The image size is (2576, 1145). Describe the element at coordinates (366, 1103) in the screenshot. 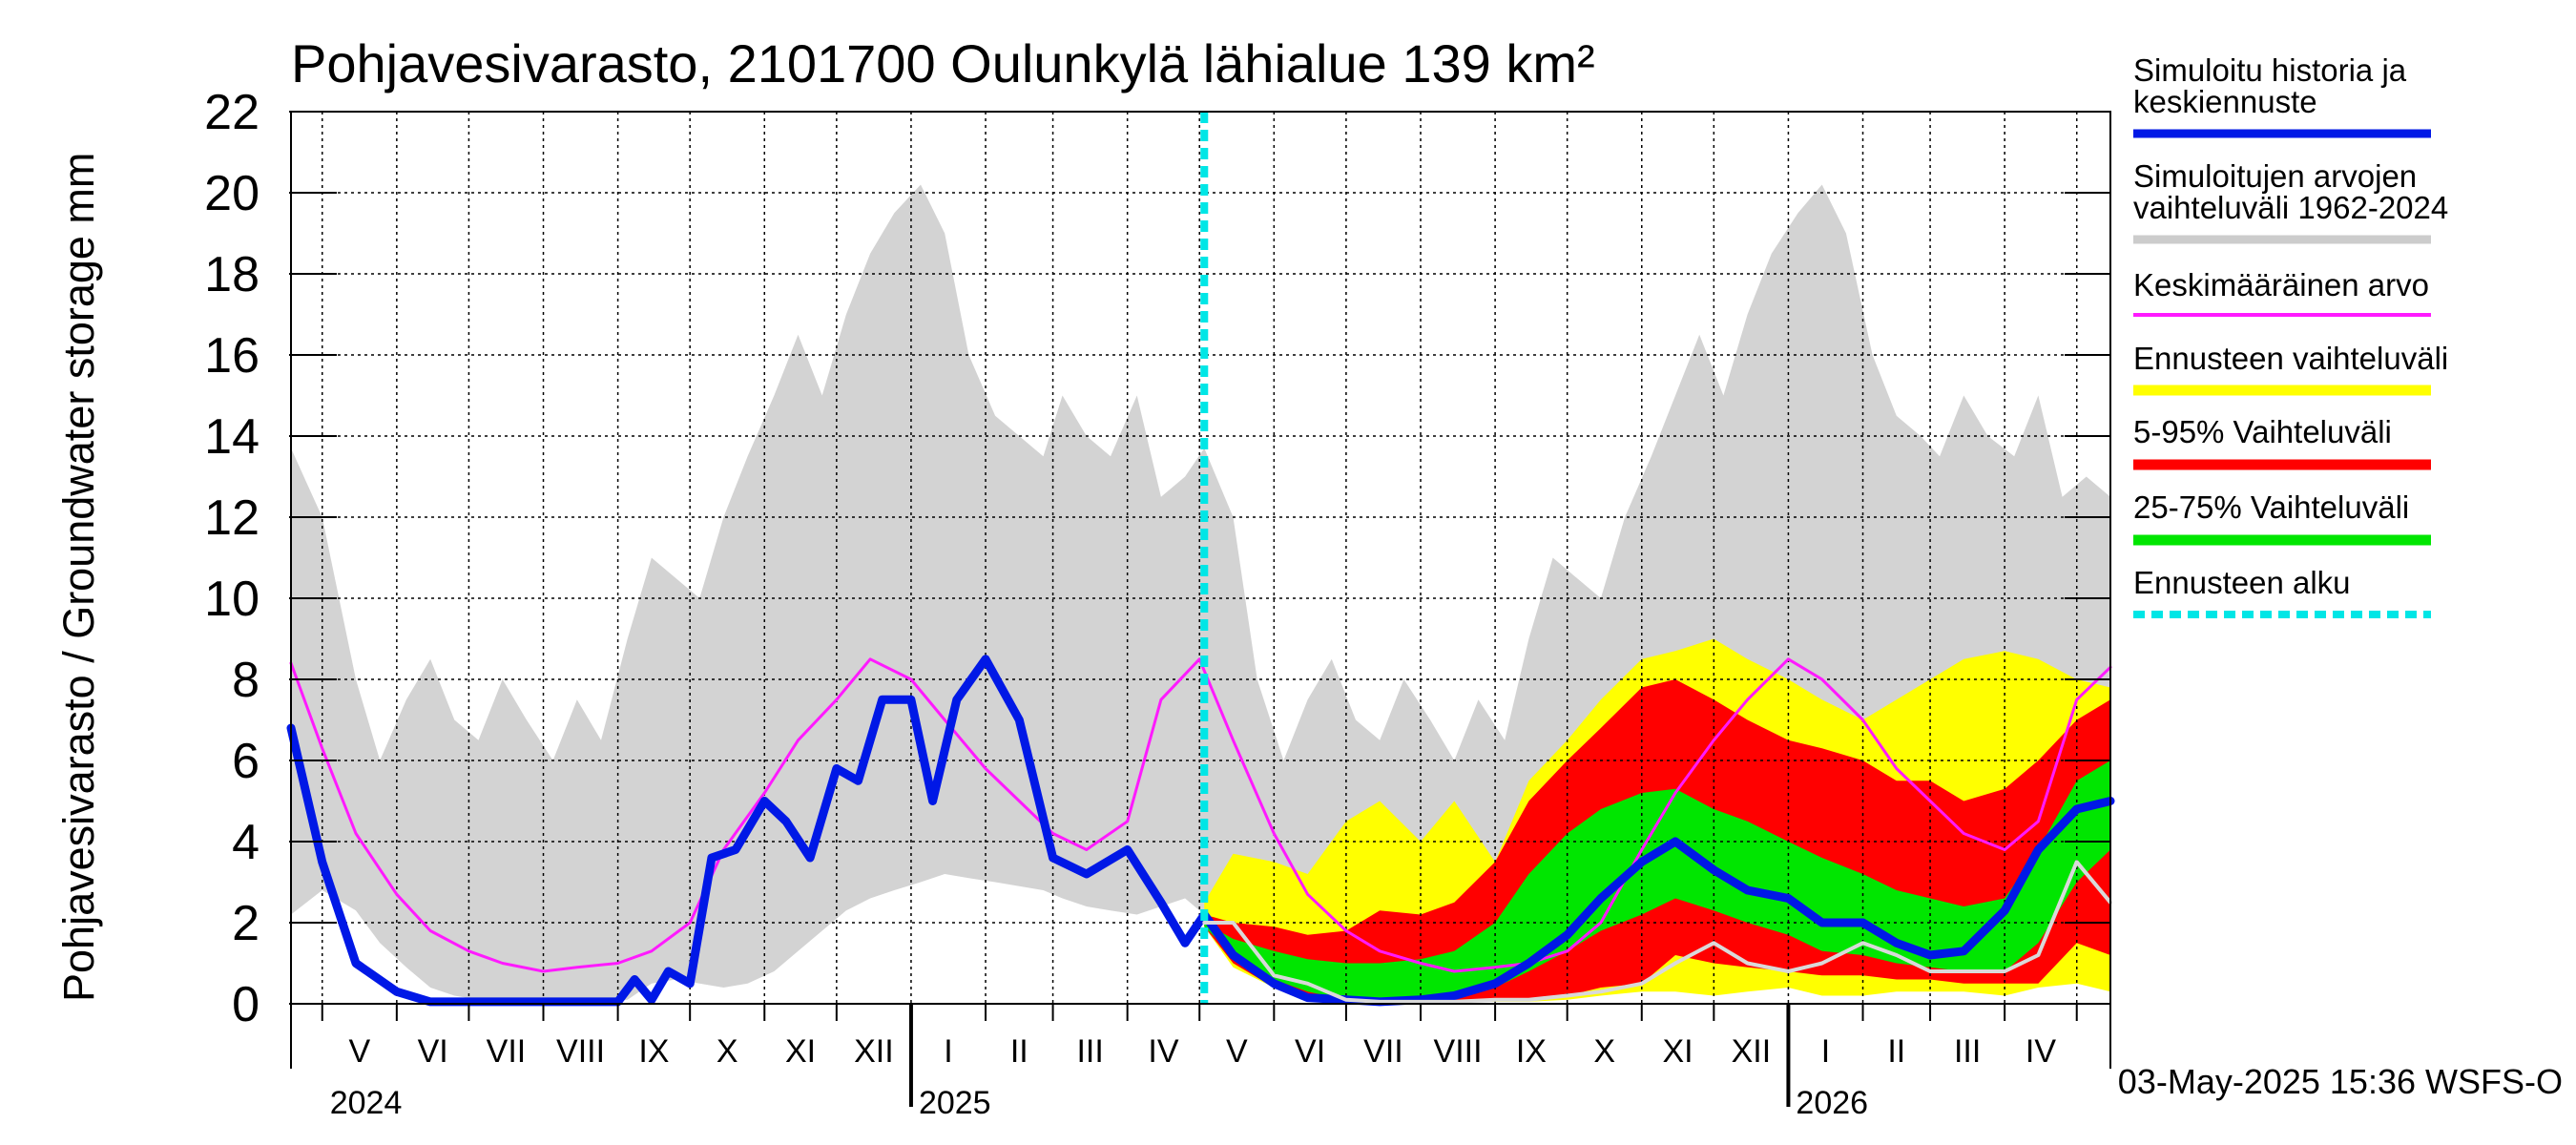

I see `year-label: 2024` at that location.